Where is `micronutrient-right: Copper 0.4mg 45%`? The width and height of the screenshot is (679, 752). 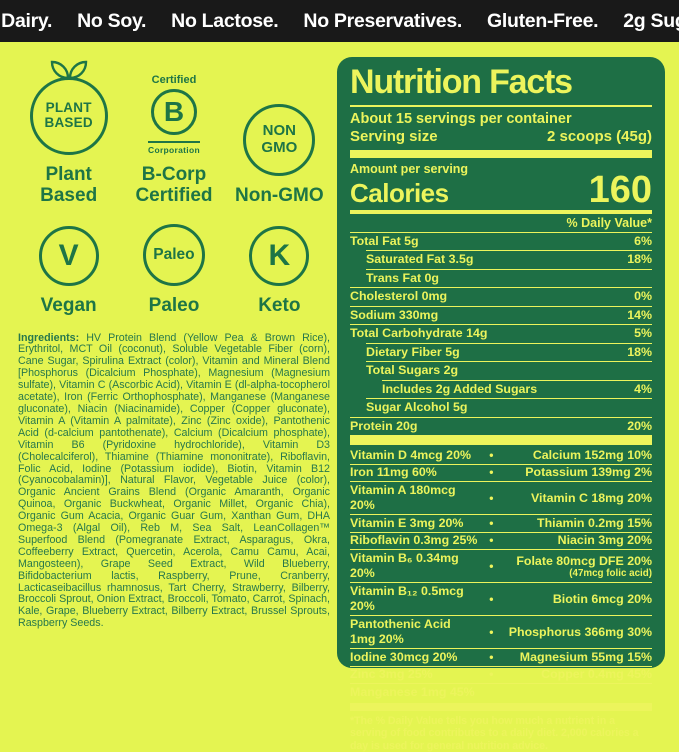 micronutrient-right: Copper 0.4mg 45% is located at coordinates (578, 675).